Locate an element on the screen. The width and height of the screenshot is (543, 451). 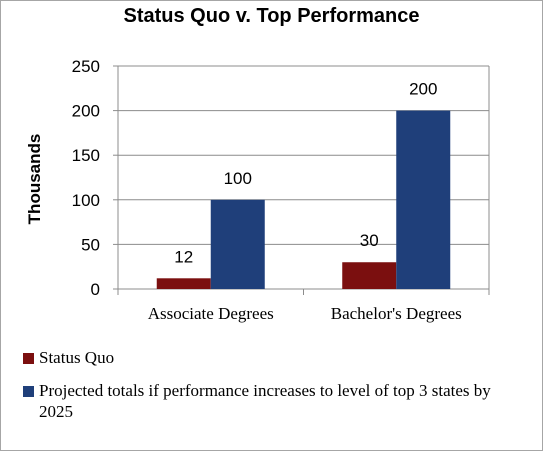
data-label: 12 is located at coordinates (183, 256).